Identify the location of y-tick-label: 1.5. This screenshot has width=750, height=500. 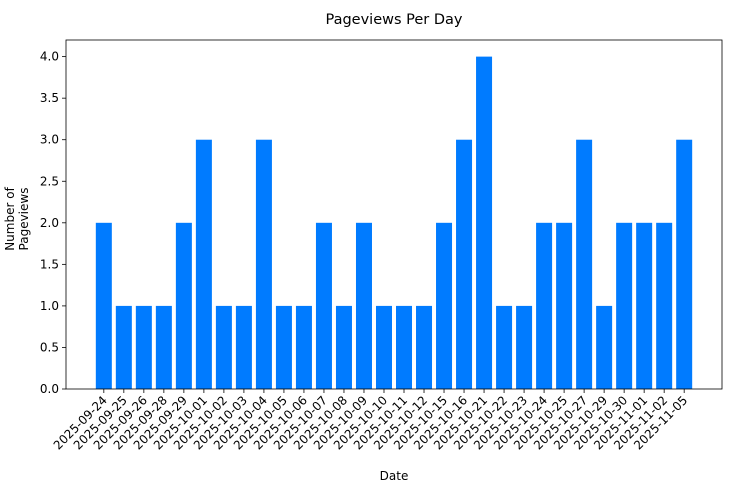
(49, 264).